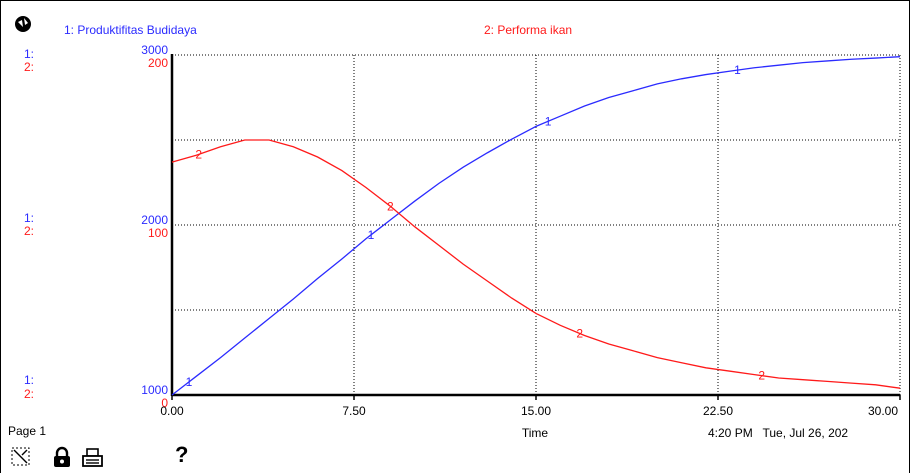 Image resolution: width=910 pixels, height=473 pixels. Describe the element at coordinates (0, 236) in the screenshot. I see `window-left-border` at that location.